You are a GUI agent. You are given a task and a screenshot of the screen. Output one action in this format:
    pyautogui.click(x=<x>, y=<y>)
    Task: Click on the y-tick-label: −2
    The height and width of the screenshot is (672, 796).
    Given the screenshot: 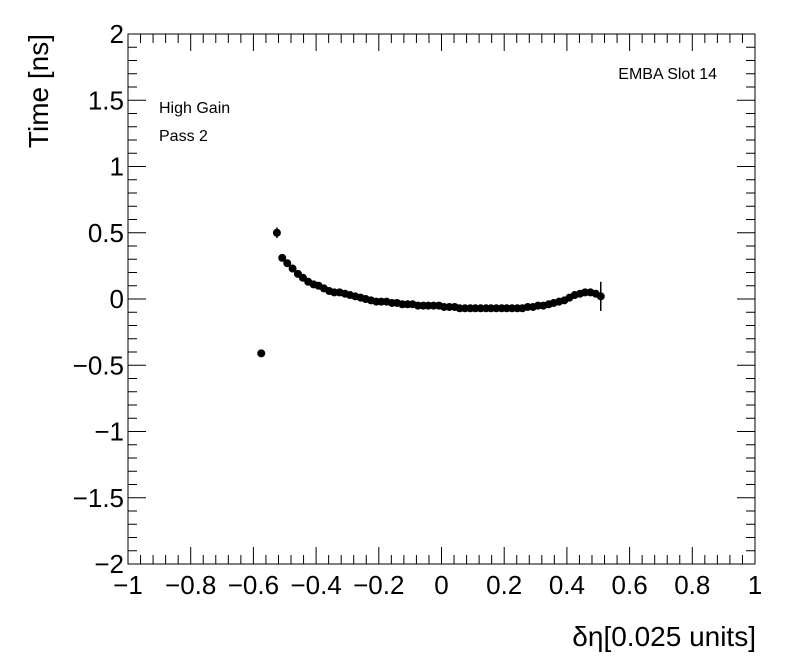 What is the action you would take?
    pyautogui.click(x=109, y=564)
    